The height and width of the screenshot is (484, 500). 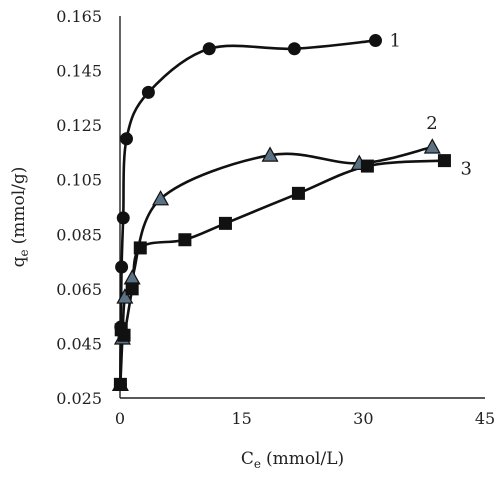 I want to click on x-axis-title-symbol: C, so click(x=247, y=459).